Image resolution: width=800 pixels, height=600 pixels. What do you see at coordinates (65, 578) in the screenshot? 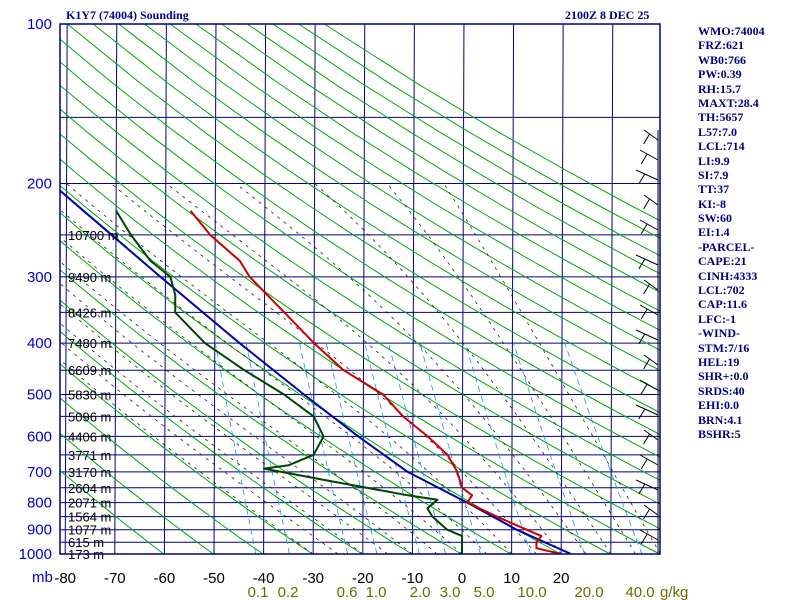
I see `temperature-tick-label: -80` at bounding box center [65, 578].